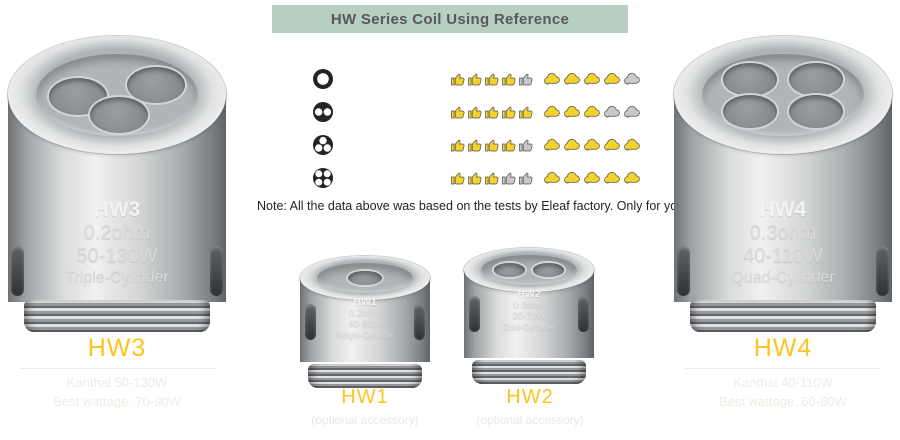 Image resolution: width=900 pixels, height=440 pixels. Describe the element at coordinates (529, 294) in the screenshot. I see `coil-name: HW2` at that location.